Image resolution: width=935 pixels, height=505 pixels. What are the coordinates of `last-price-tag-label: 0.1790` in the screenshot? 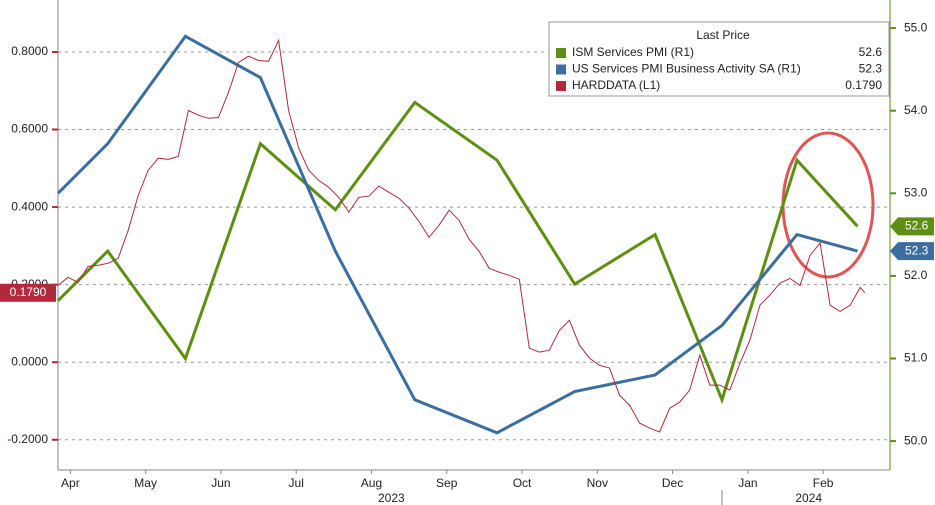 It's located at (28, 292).